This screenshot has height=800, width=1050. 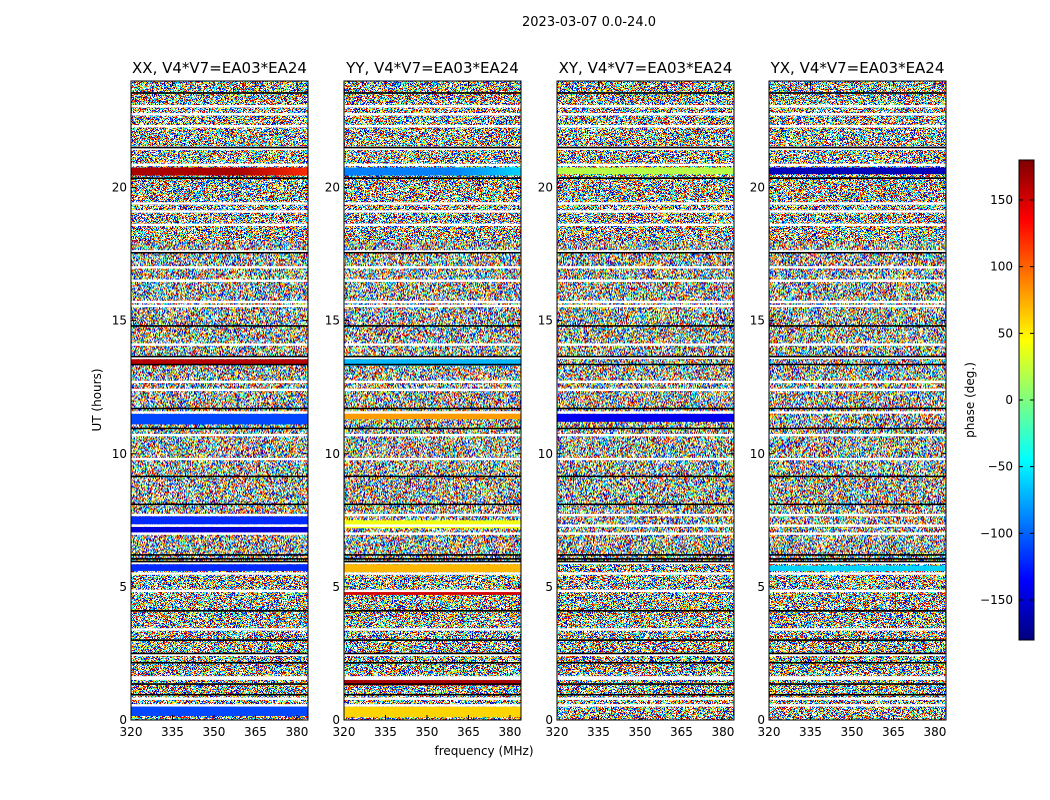 I want to click on colorbar-tick-label: −50, so click(x=1000, y=467).